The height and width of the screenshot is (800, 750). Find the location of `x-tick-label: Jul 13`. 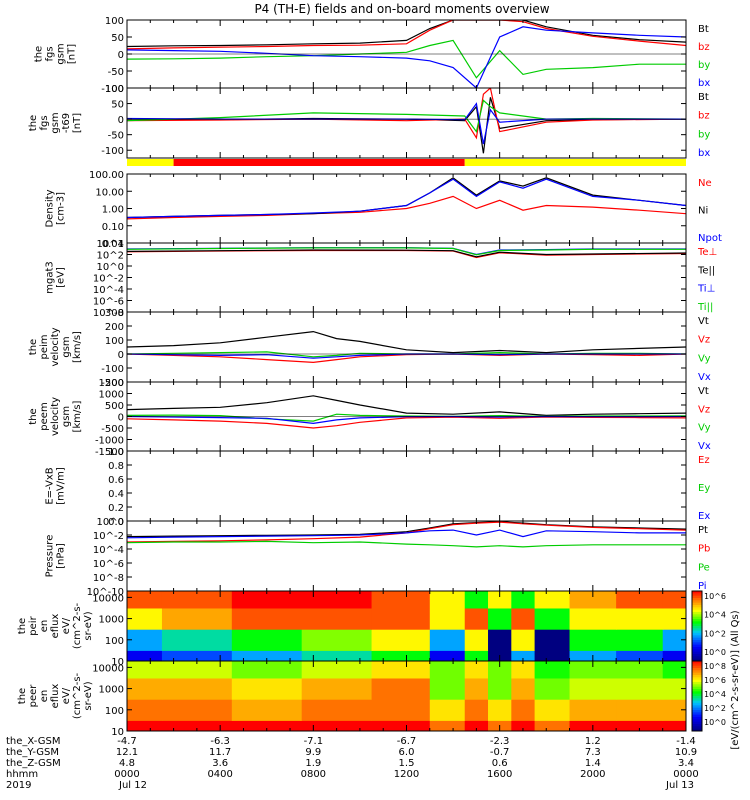

x-tick-label: Jul 13 is located at coordinates (679, 785).